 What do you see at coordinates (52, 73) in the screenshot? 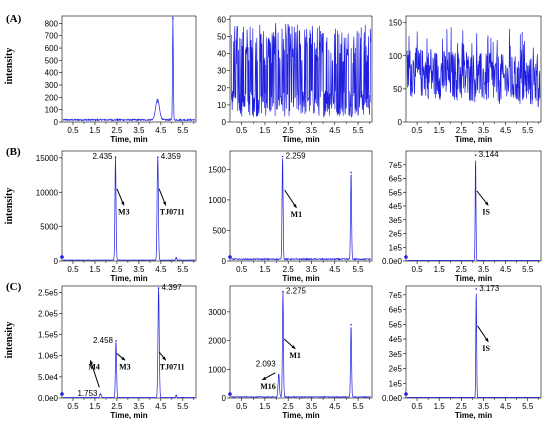
I see `y-tick-label: 400` at bounding box center [52, 73].